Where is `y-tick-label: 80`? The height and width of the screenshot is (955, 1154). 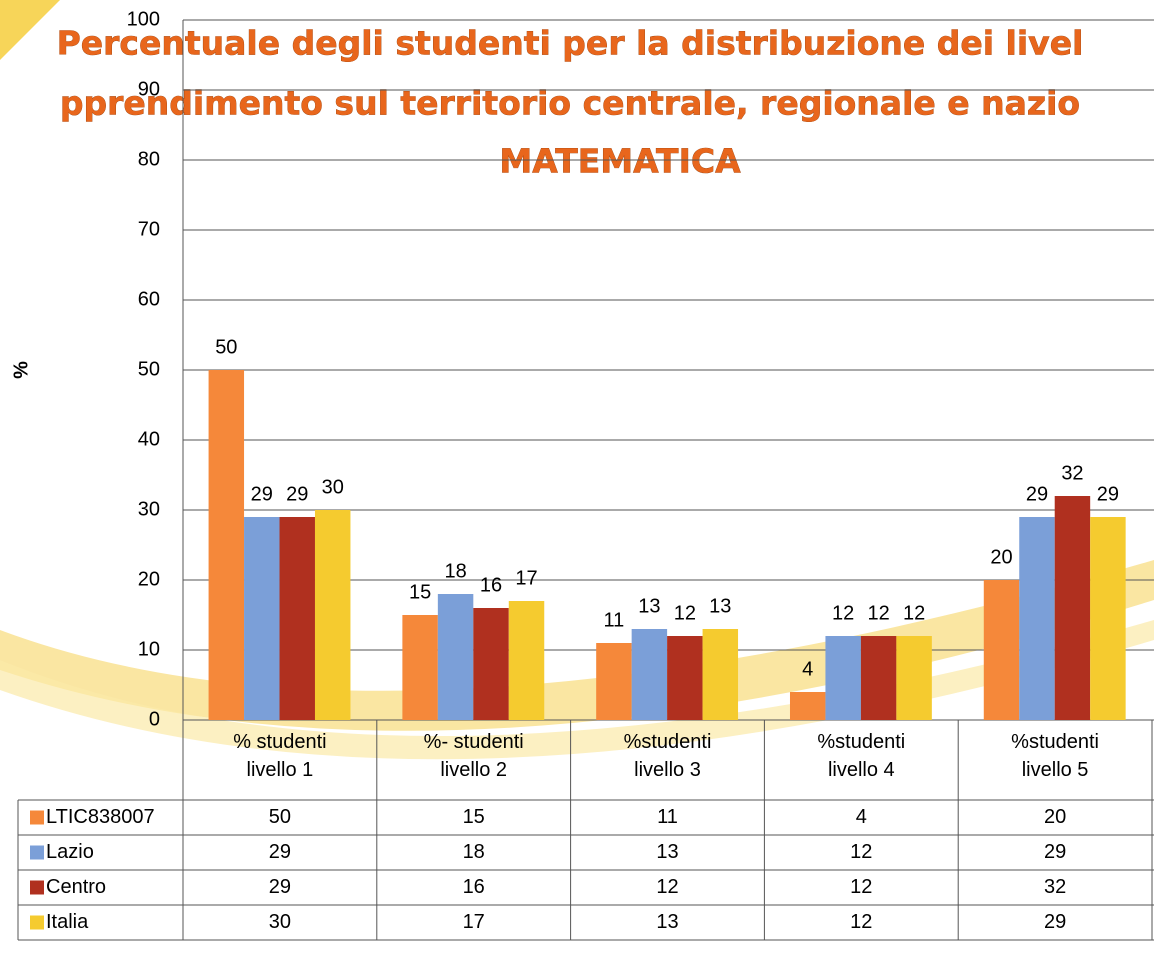
y-tick-label: 80 is located at coordinates (149, 159).